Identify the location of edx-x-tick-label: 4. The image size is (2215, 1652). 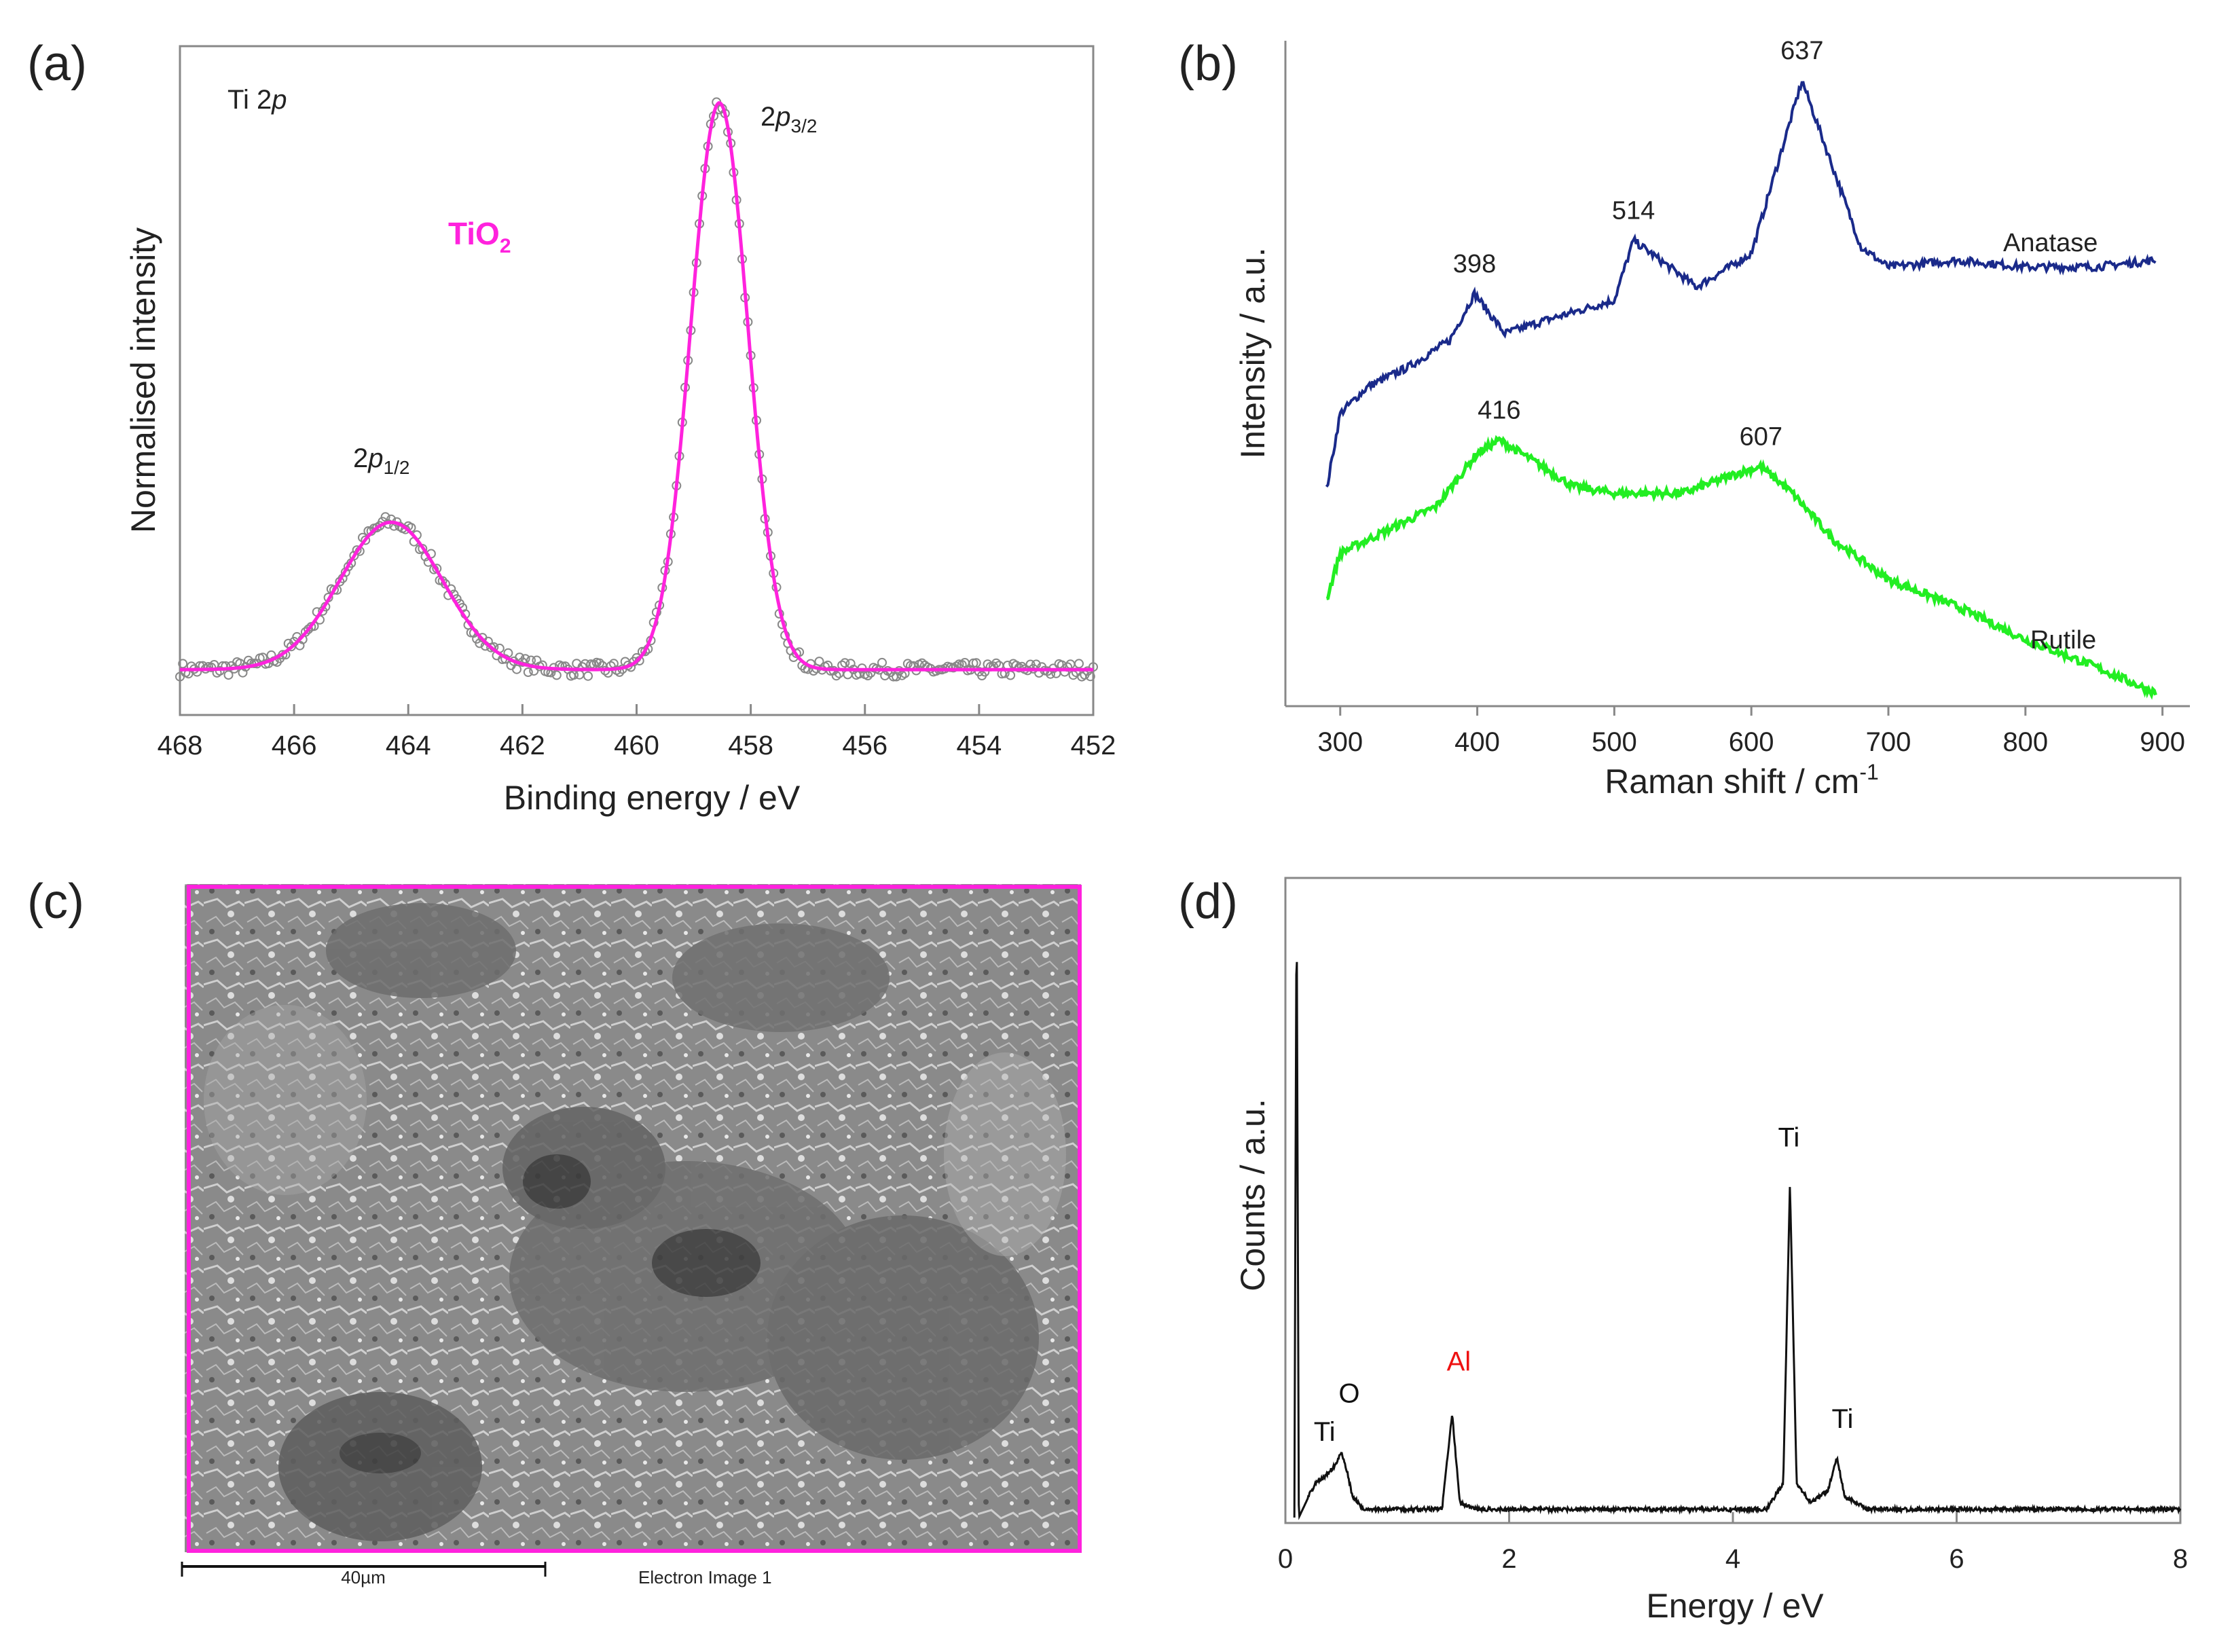
(1733, 1559).